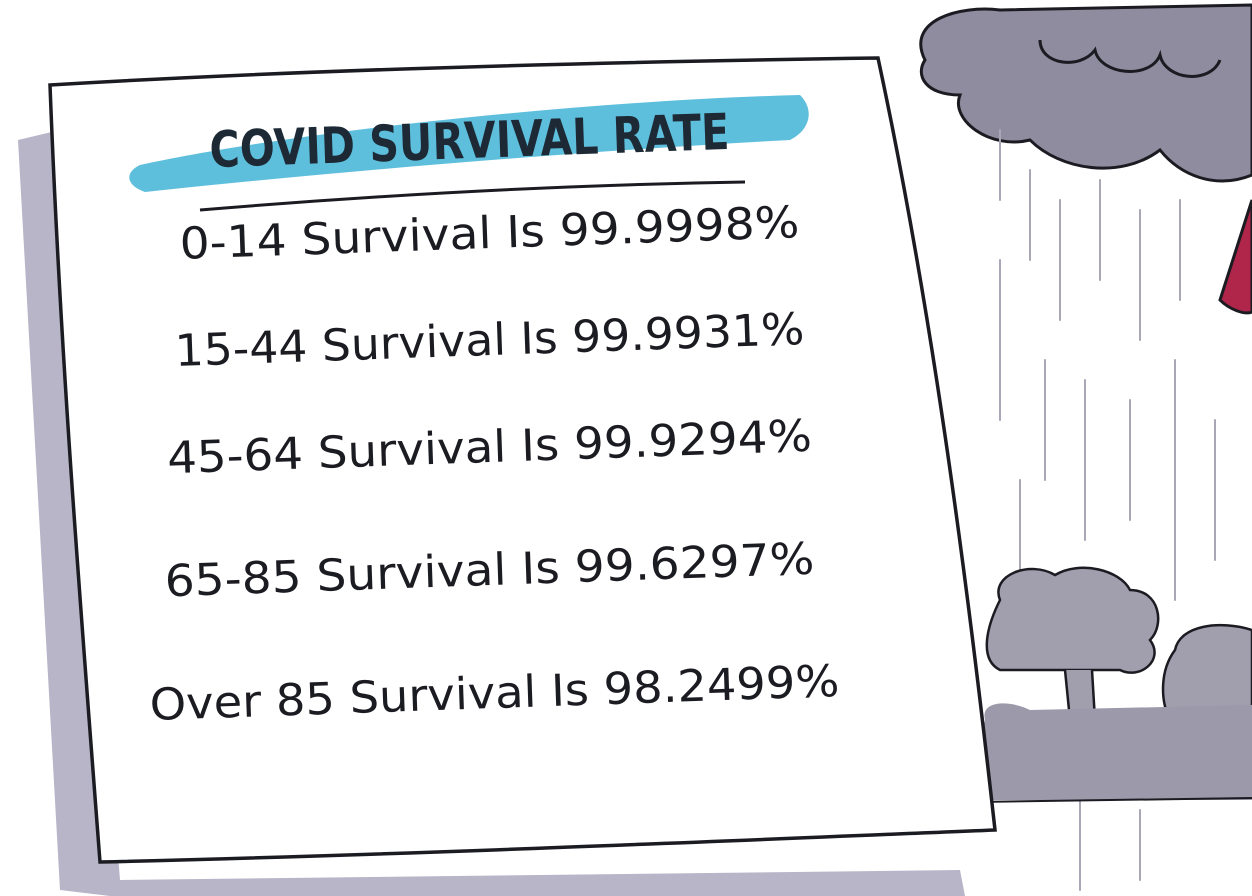  I want to click on ground-line, so click(1113, 800).